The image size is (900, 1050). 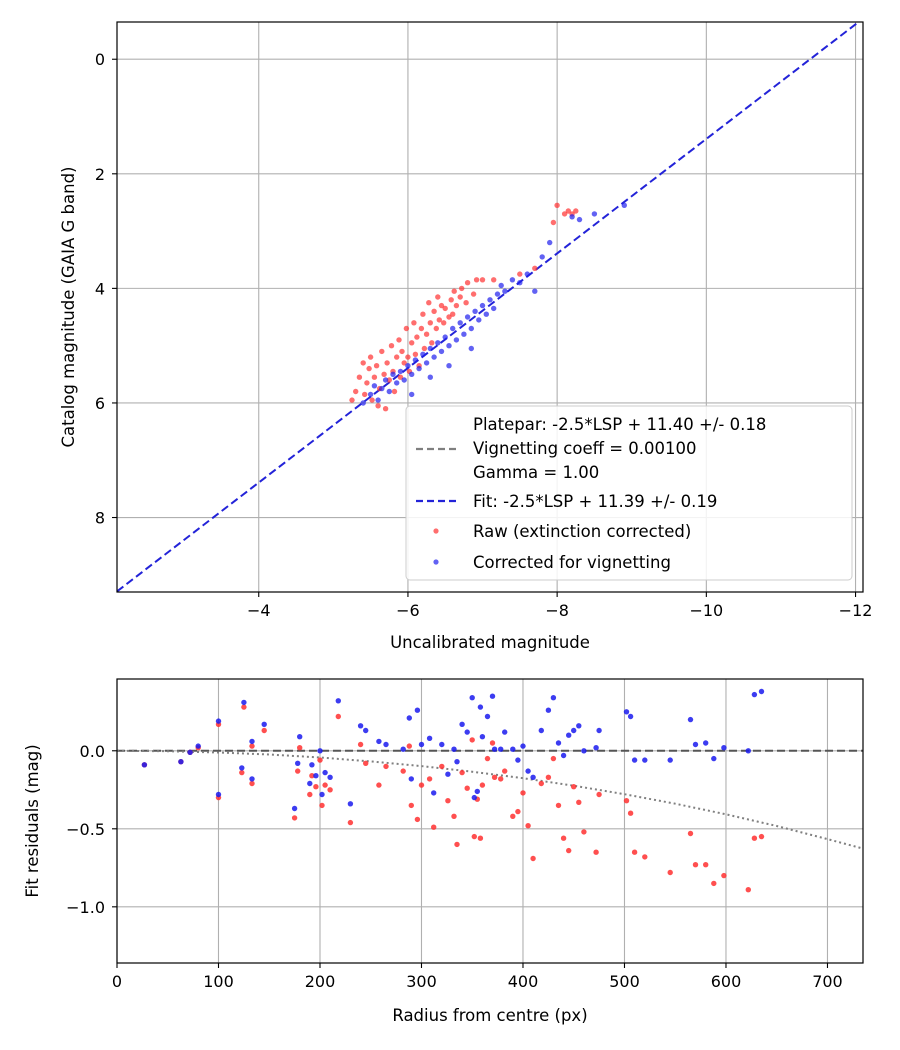 I want to click on bottom-x-tick-label: 100, so click(x=218, y=981).